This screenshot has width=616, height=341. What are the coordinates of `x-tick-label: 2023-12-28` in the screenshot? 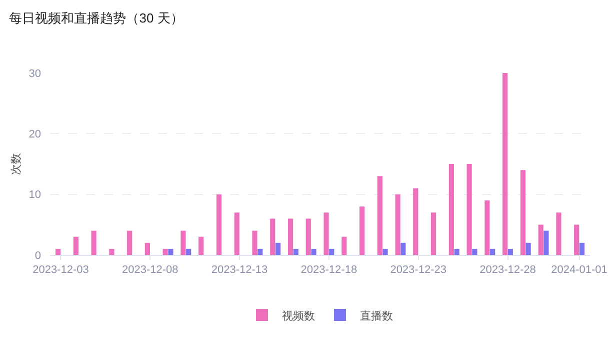 It's located at (508, 270).